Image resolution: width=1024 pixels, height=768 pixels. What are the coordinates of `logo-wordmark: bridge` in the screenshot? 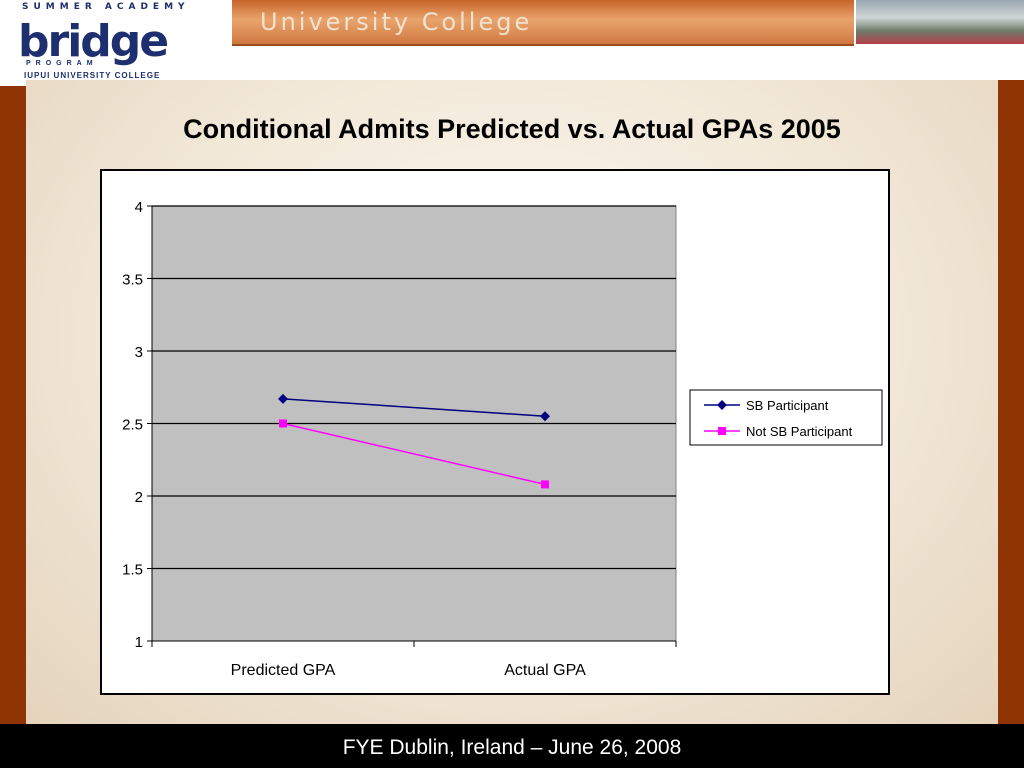 It's located at (93, 41).